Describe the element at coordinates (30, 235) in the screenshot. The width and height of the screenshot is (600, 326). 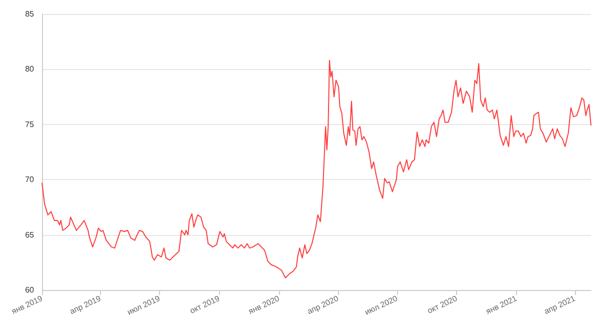
I see `y-tick-label: 65` at that location.